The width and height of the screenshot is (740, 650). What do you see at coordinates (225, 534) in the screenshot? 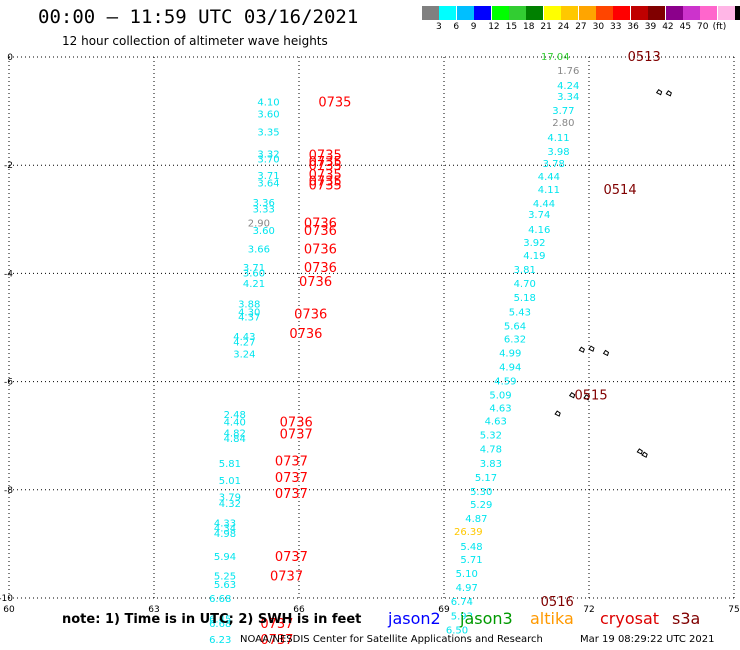
I see `left-track-wave-height: 4.98` at bounding box center [225, 534].